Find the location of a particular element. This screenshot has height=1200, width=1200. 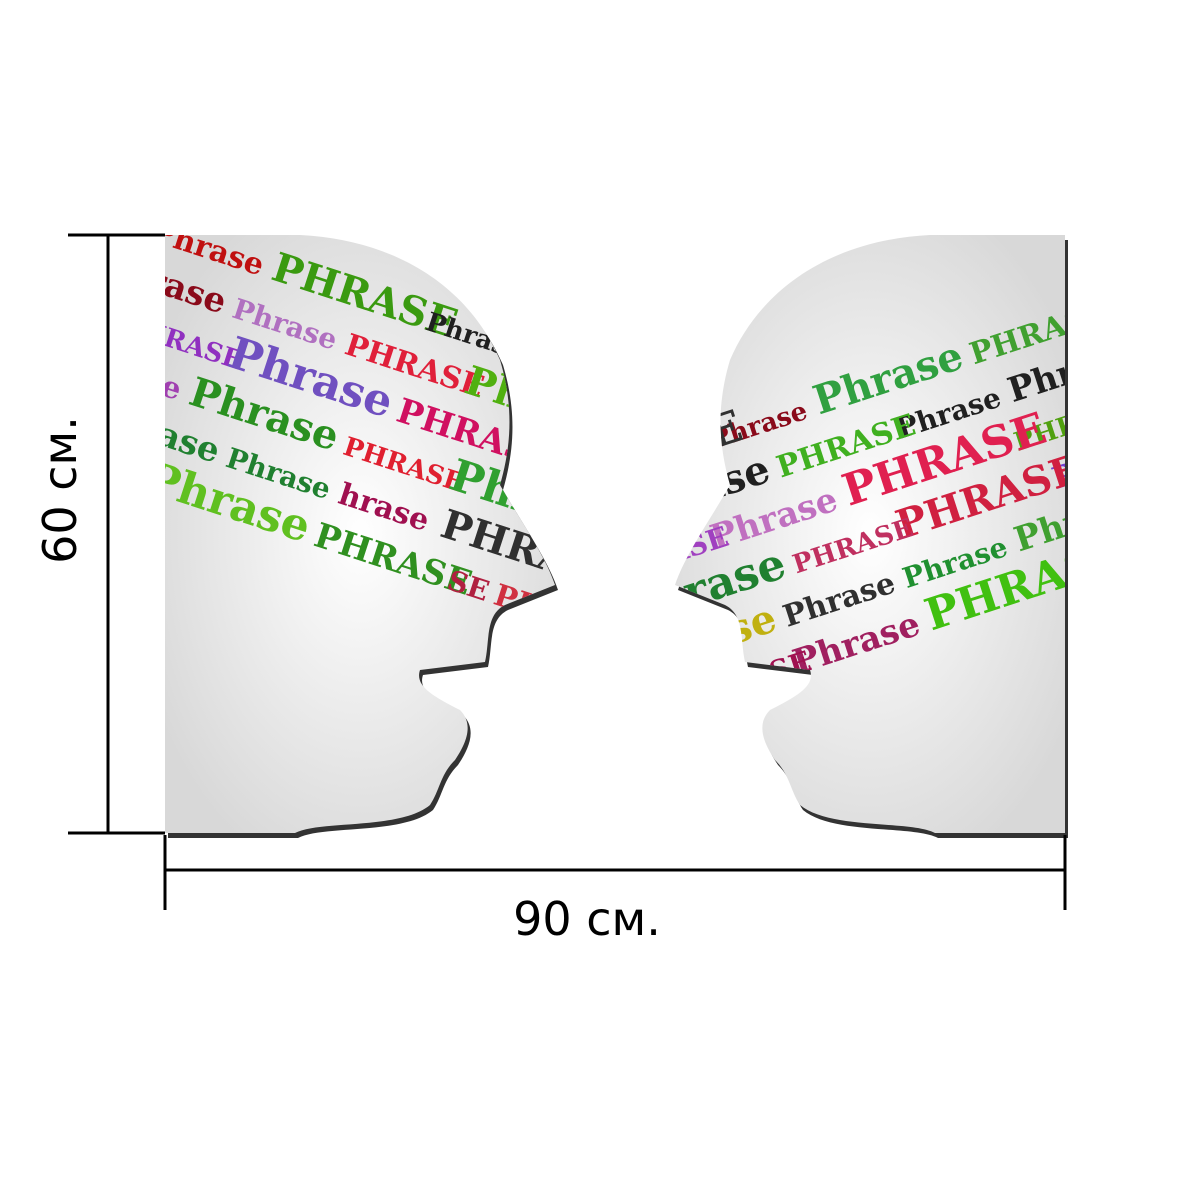

width-dimension: 90 см. is located at coordinates (615, 890).